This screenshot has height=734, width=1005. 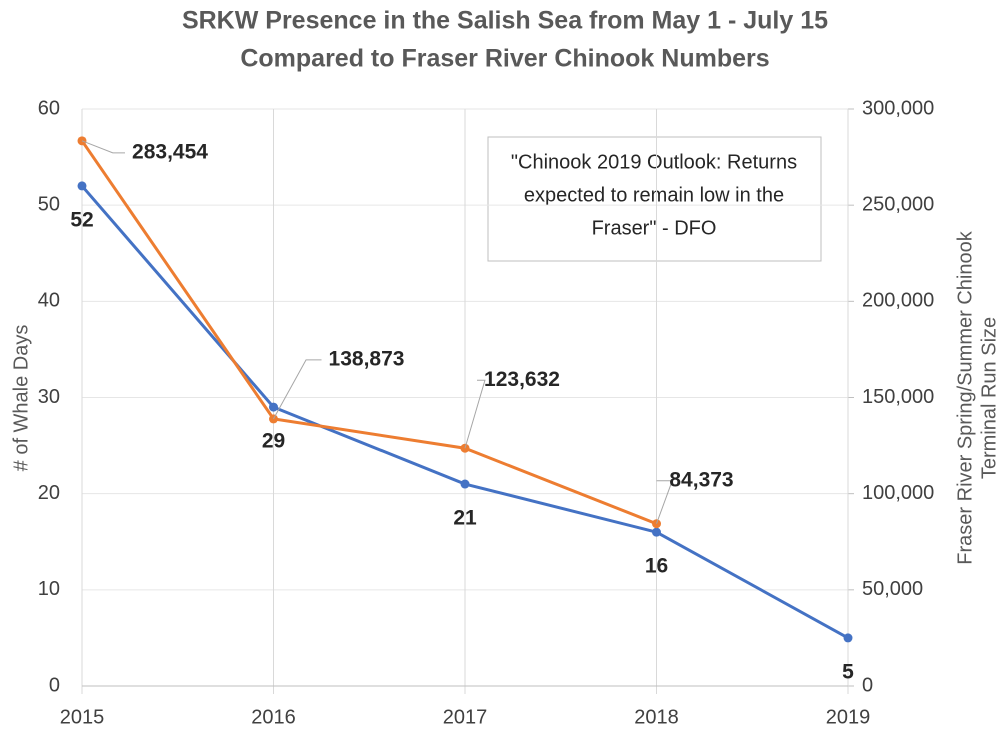 What do you see at coordinates (49, 397) in the screenshot?
I see `y-tick-label: 30` at bounding box center [49, 397].